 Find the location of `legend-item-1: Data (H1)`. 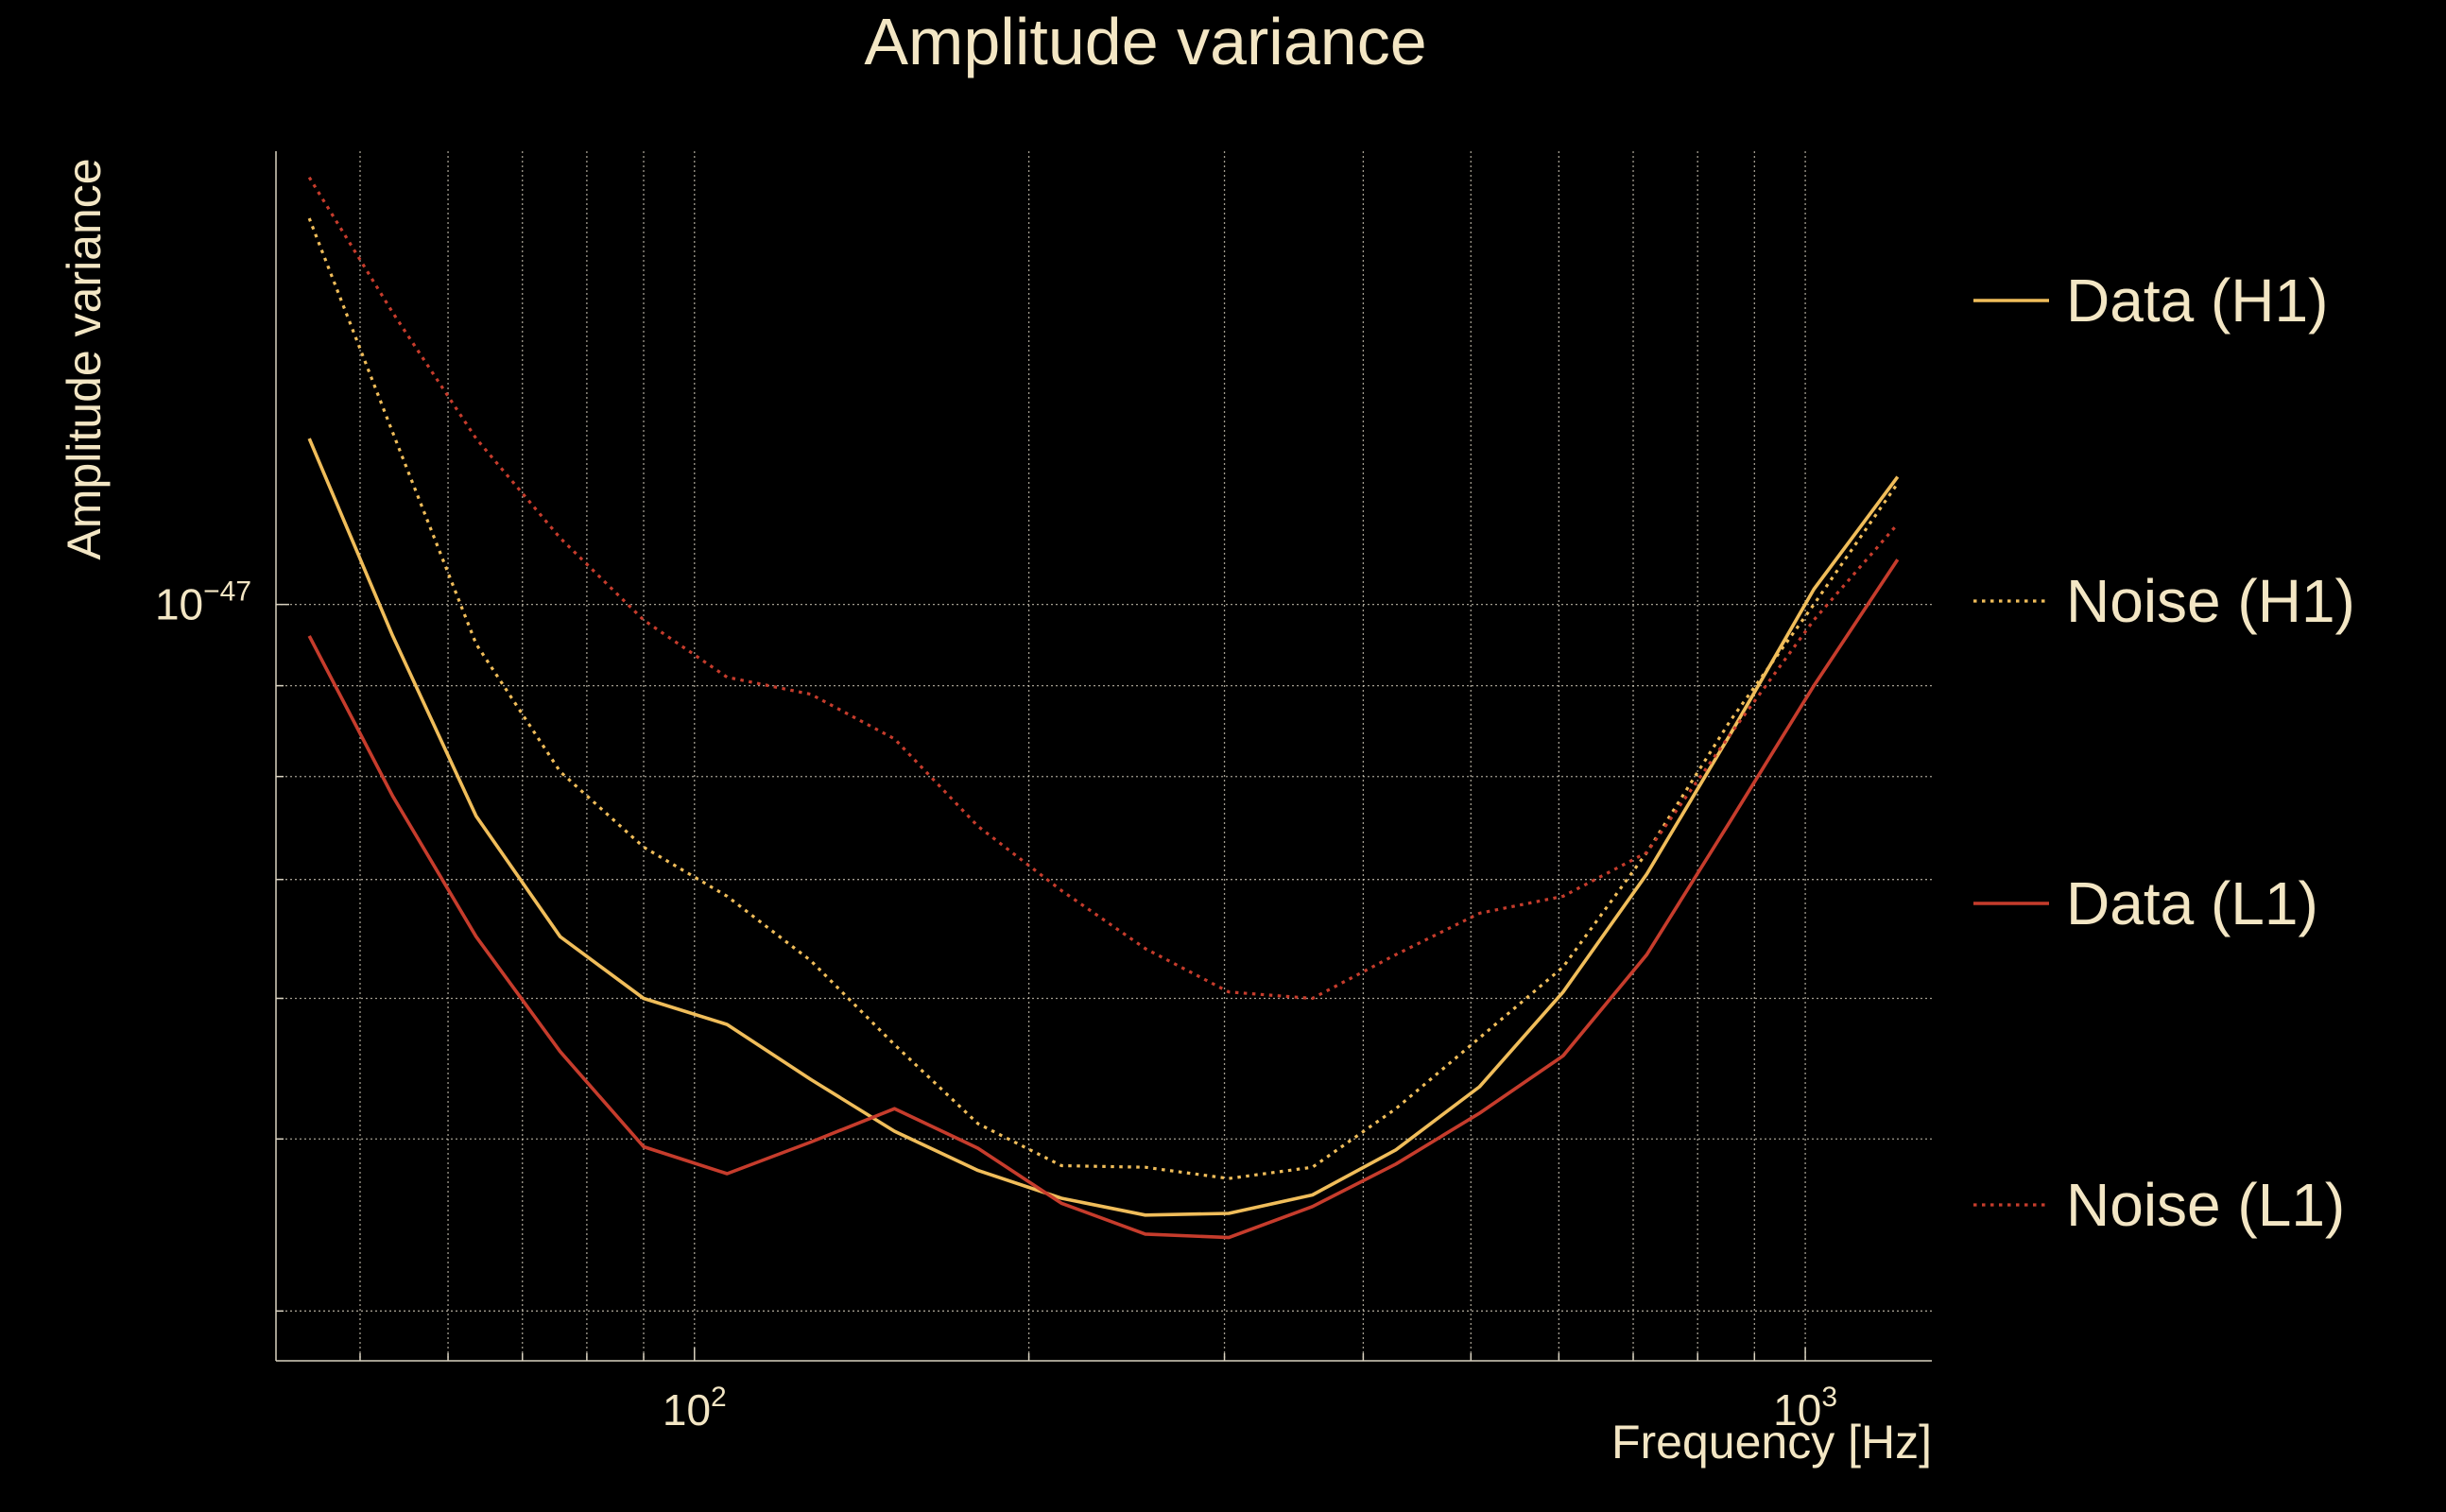

legend-item-1: Data (H1) is located at coordinates (2150, 300).